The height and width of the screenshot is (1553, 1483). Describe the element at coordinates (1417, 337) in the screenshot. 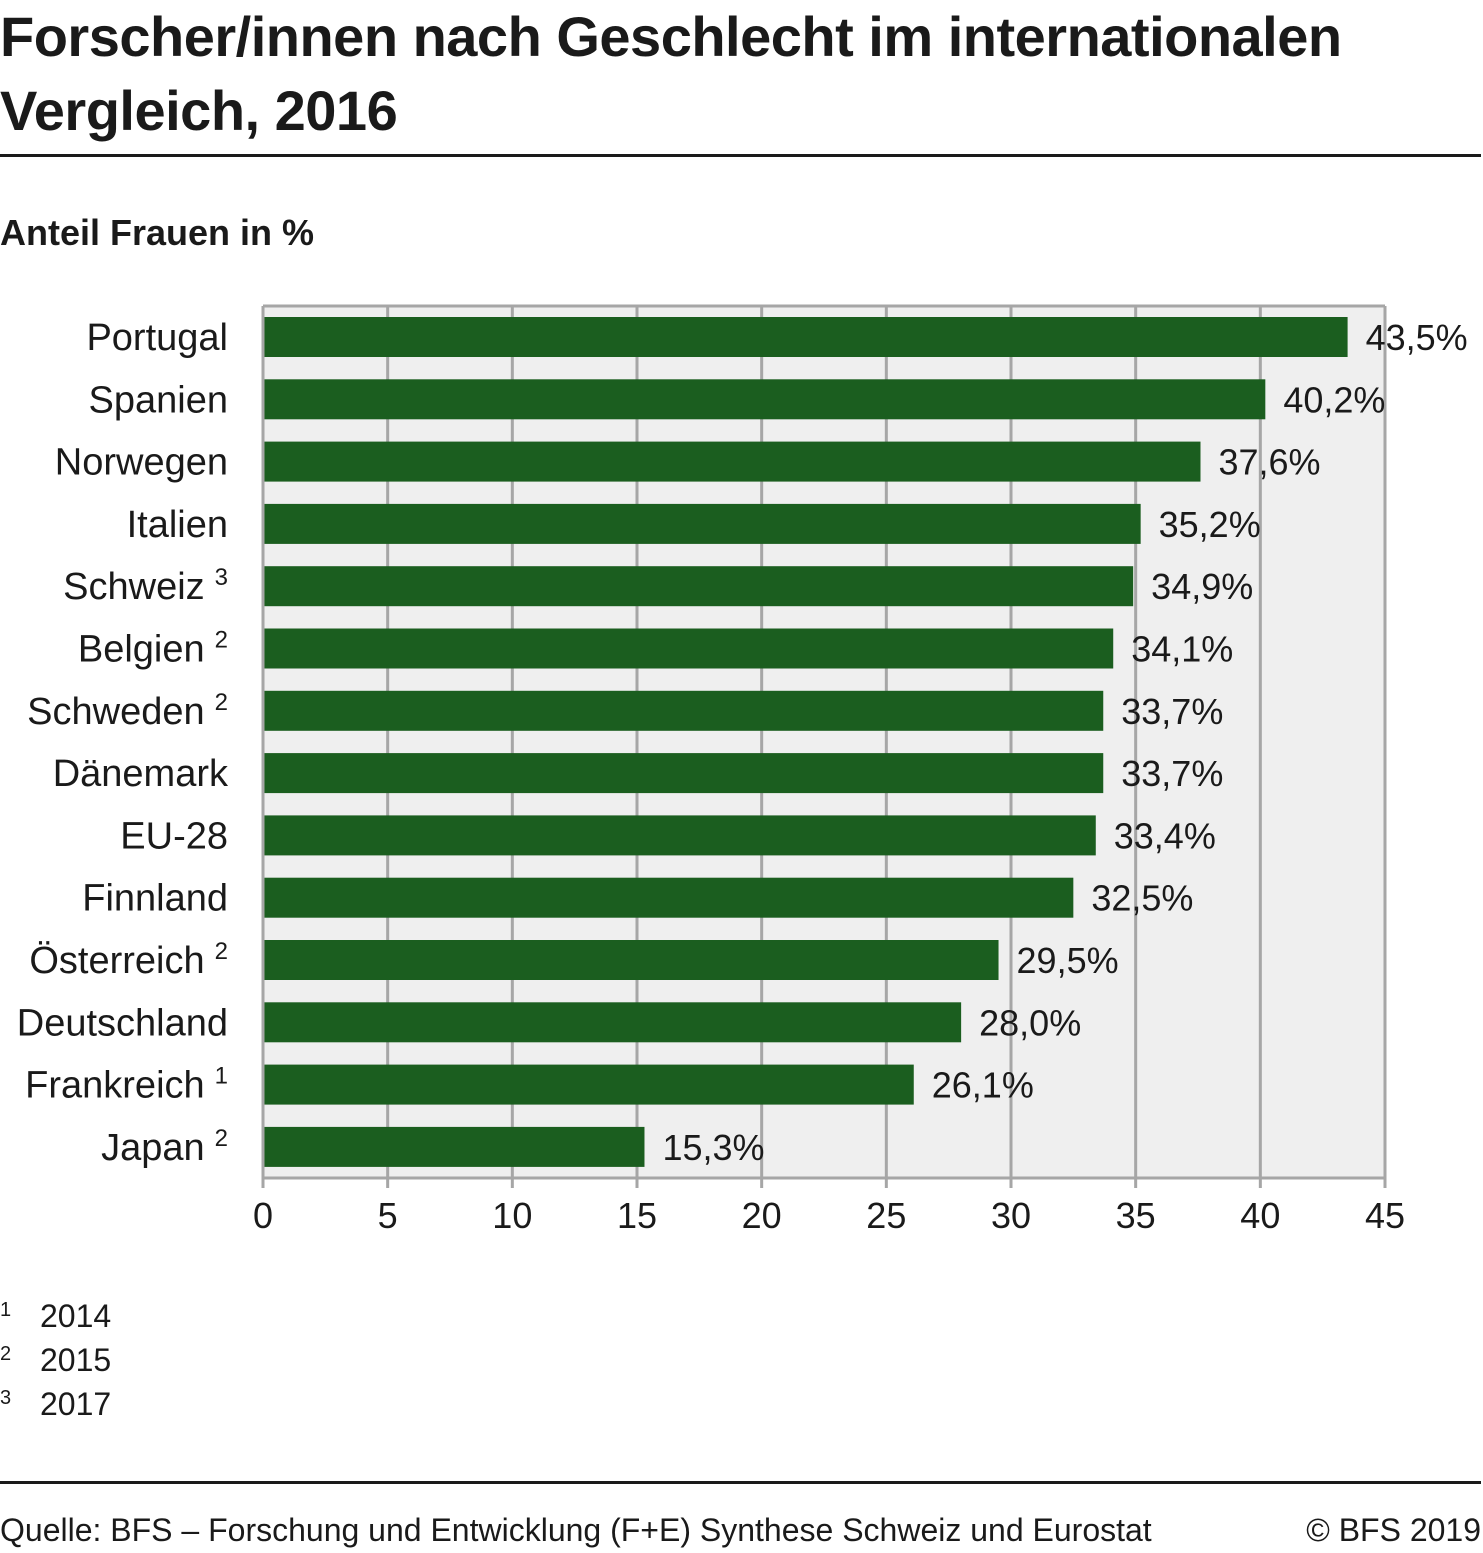

I see `data-label: 43,5%` at that location.